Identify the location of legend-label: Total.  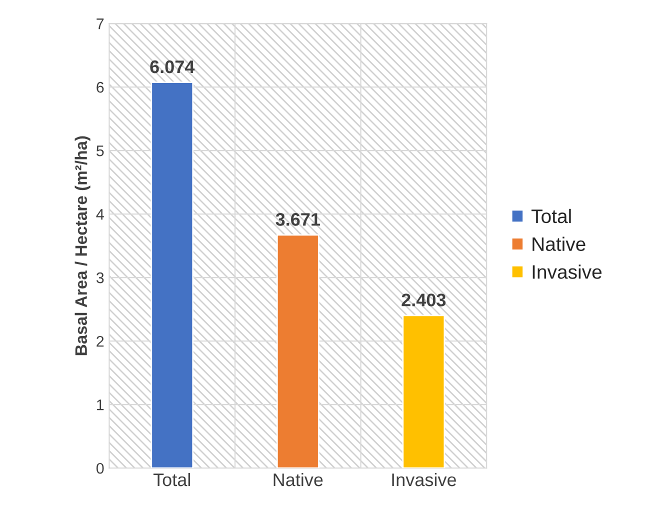
(551, 216).